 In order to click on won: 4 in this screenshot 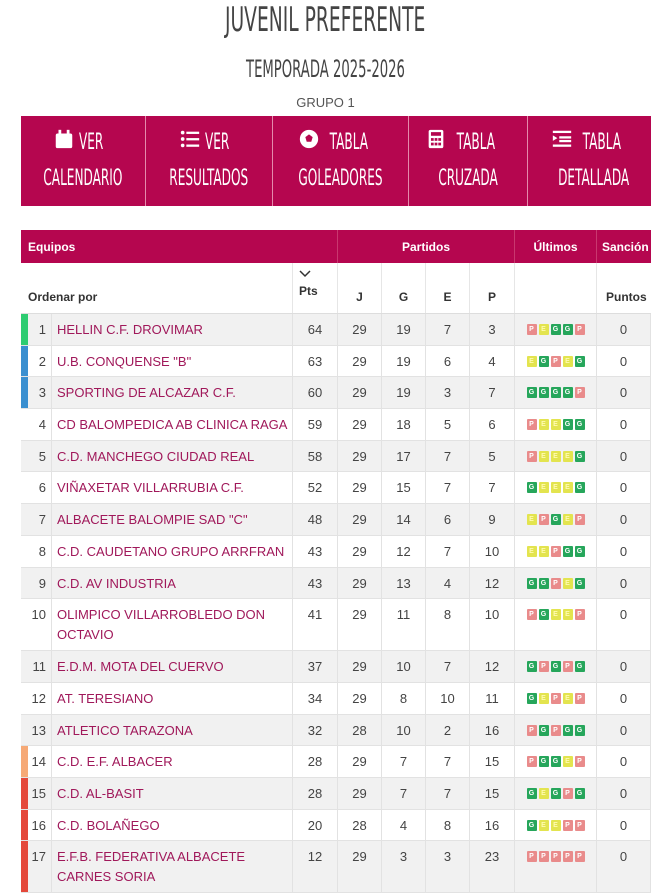, I will do `click(404, 825)`.